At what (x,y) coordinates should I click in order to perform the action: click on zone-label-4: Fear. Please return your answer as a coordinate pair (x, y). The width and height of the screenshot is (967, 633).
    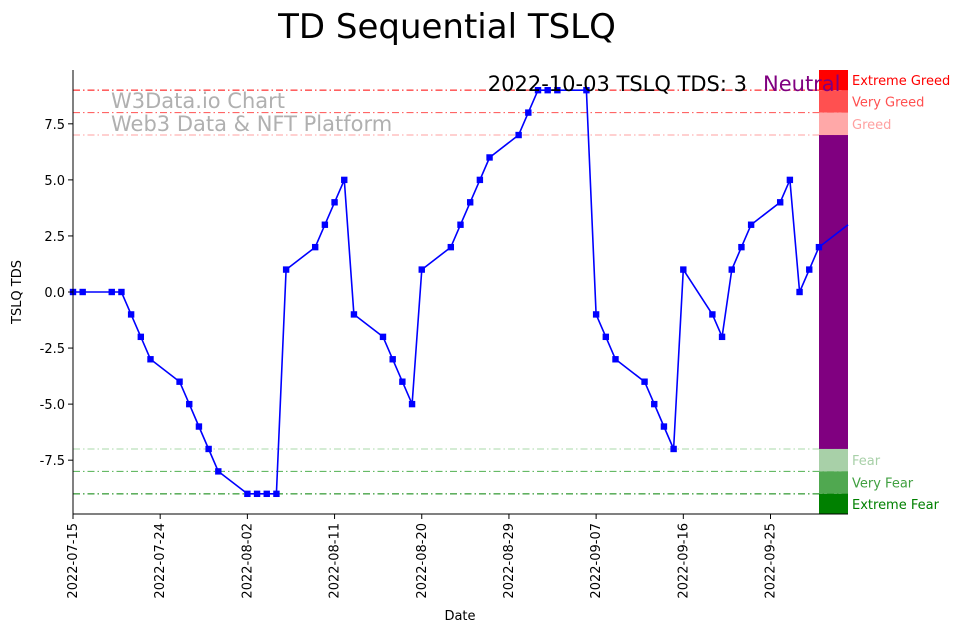
    Looking at the image, I should click on (866, 461).